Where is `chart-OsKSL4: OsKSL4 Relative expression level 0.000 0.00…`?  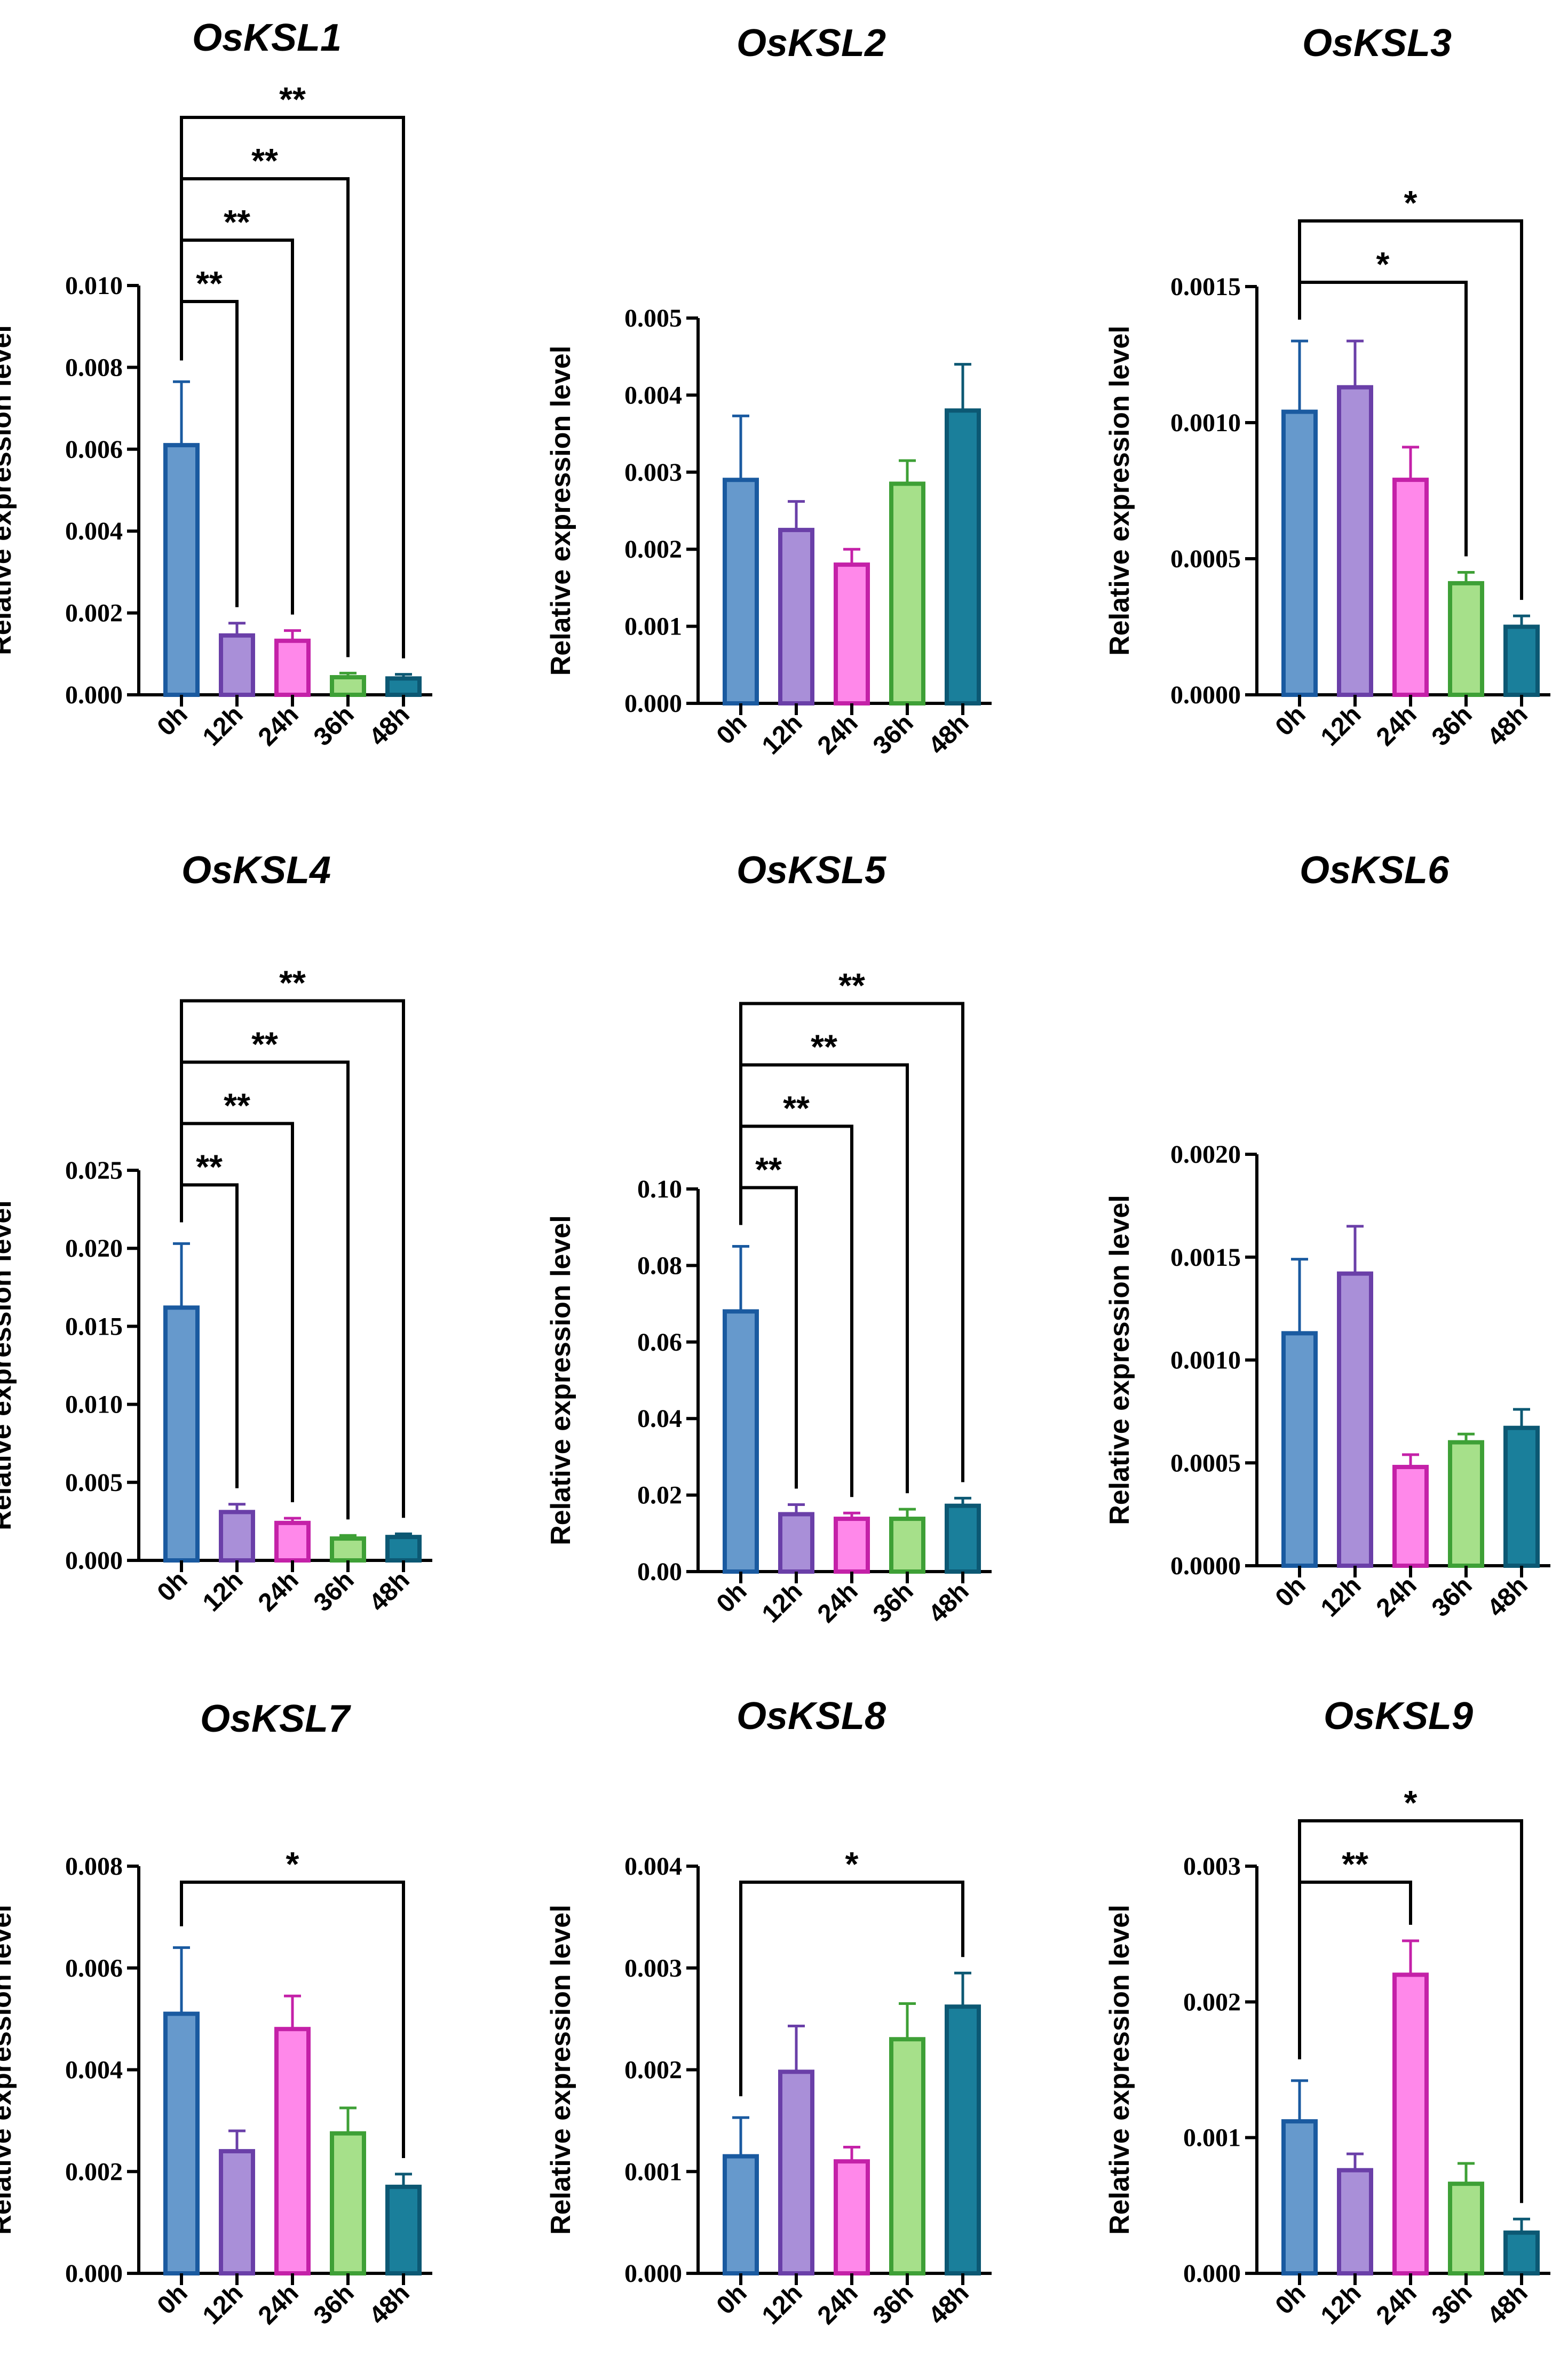 chart-OsKSL4: OsKSL4 Relative expression level 0.000 0.00… is located at coordinates (216, 1233).